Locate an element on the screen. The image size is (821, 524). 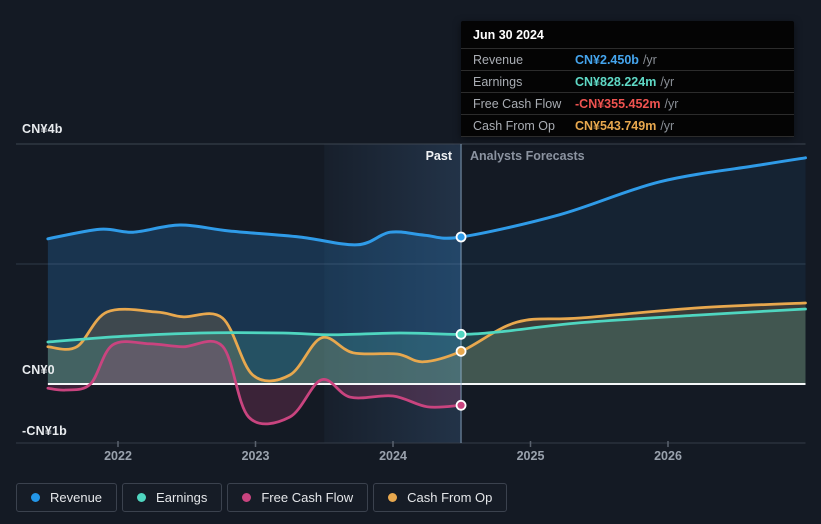
tooltip-label: Free Cash Flow is located at coordinates (517, 103).